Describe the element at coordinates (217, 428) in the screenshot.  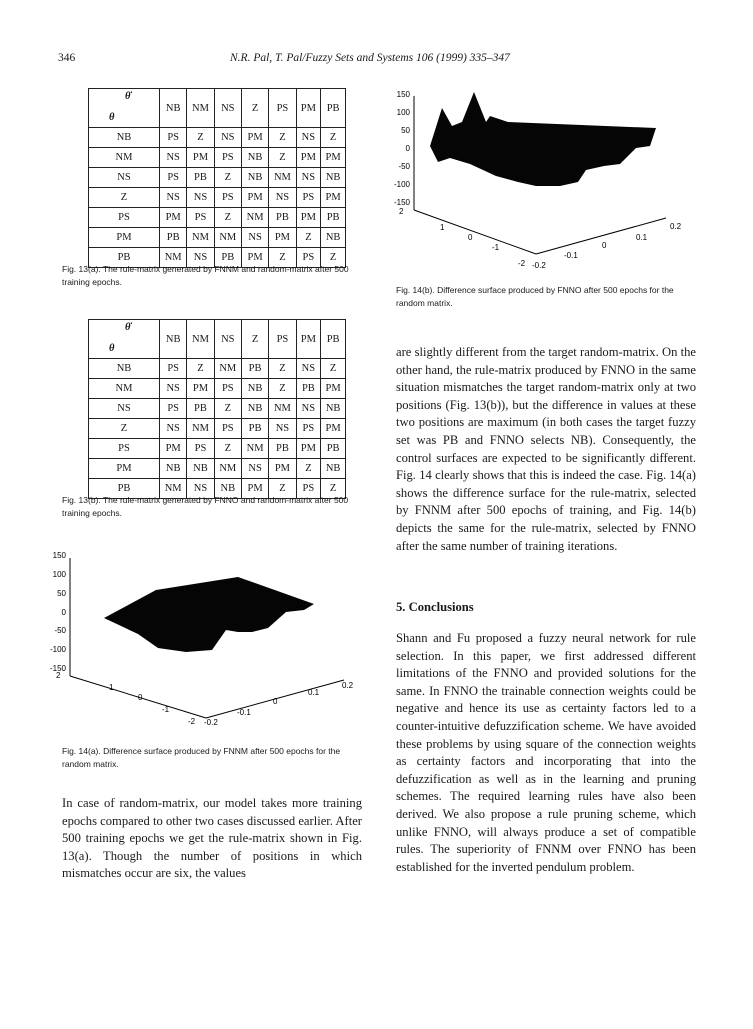
I see `table-row: Z NS NM PS PB NS PS PM` at that location.